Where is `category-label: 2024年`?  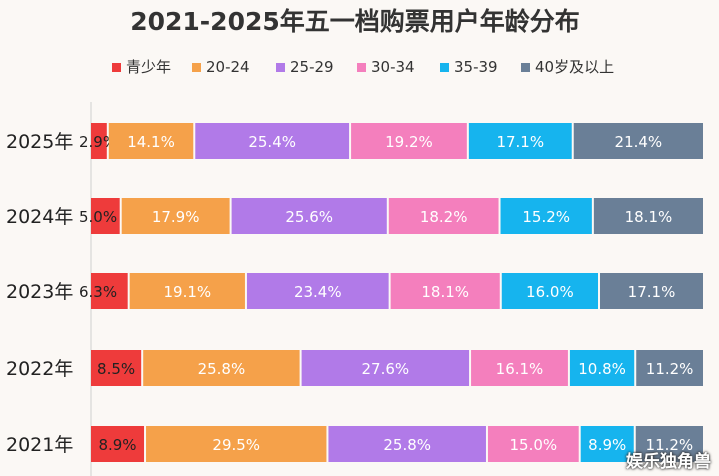
category-label: 2024年 is located at coordinates (39, 217).